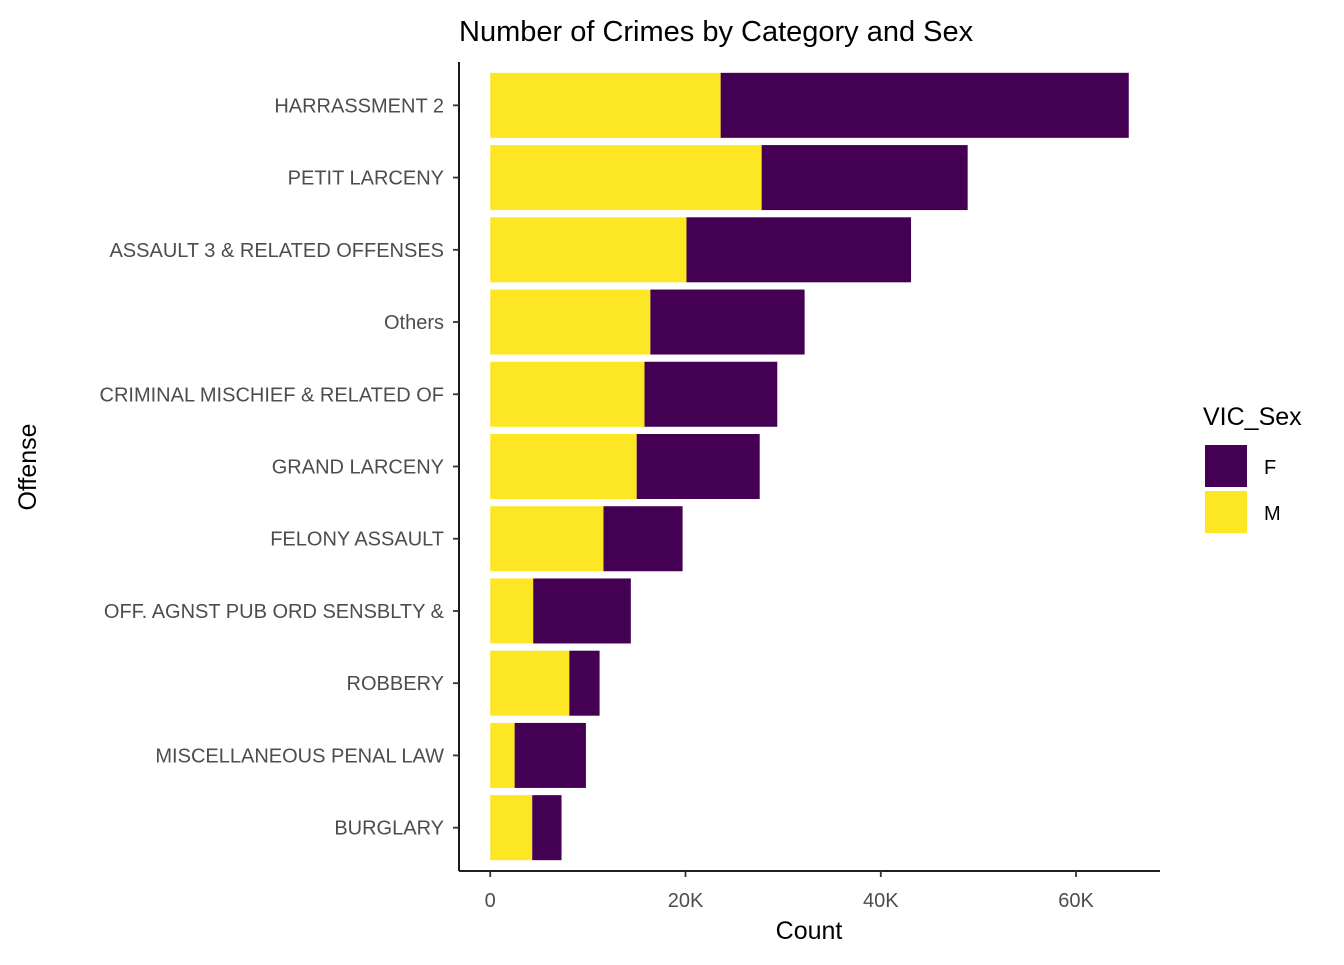 The image size is (1344, 965). What do you see at coordinates (686, 901) in the screenshot?
I see `x-tick-label: 20K` at bounding box center [686, 901].